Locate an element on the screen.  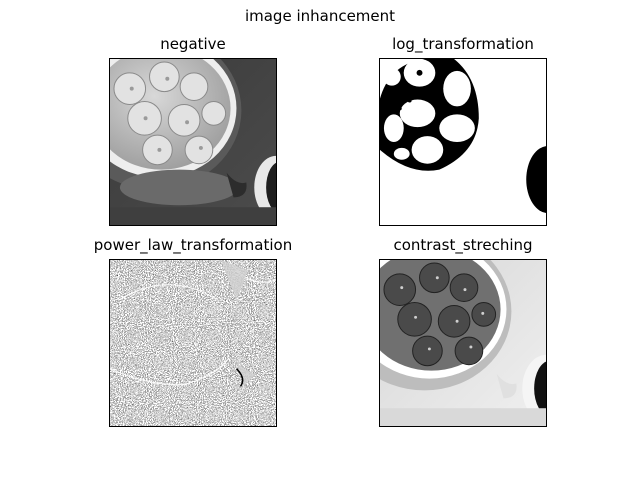
panel-title-log-transformation: log_transformation is located at coordinates (463, 44).